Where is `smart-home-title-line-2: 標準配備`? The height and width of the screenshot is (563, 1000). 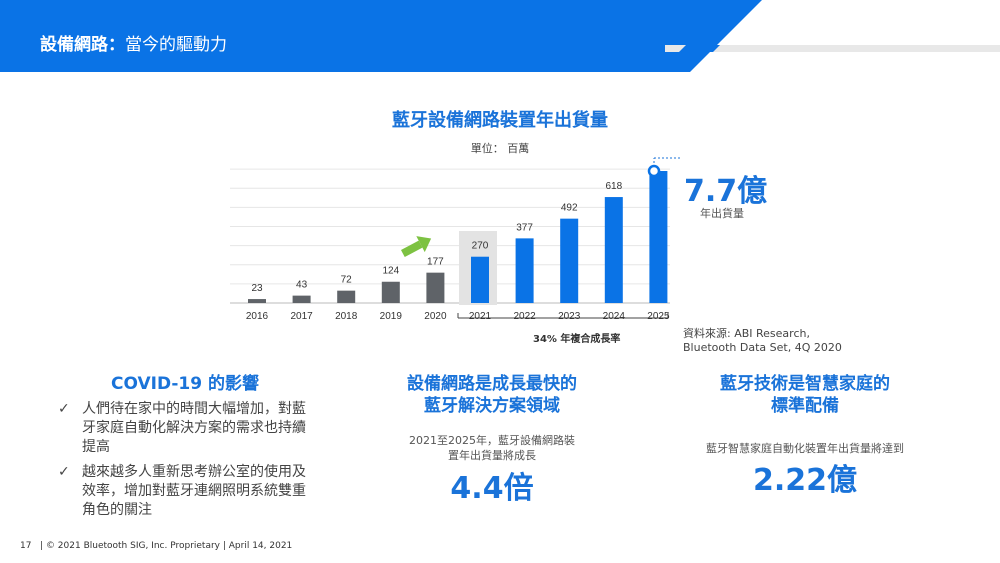
smart-home-title-line-2: 標準配備 is located at coordinates (805, 406).